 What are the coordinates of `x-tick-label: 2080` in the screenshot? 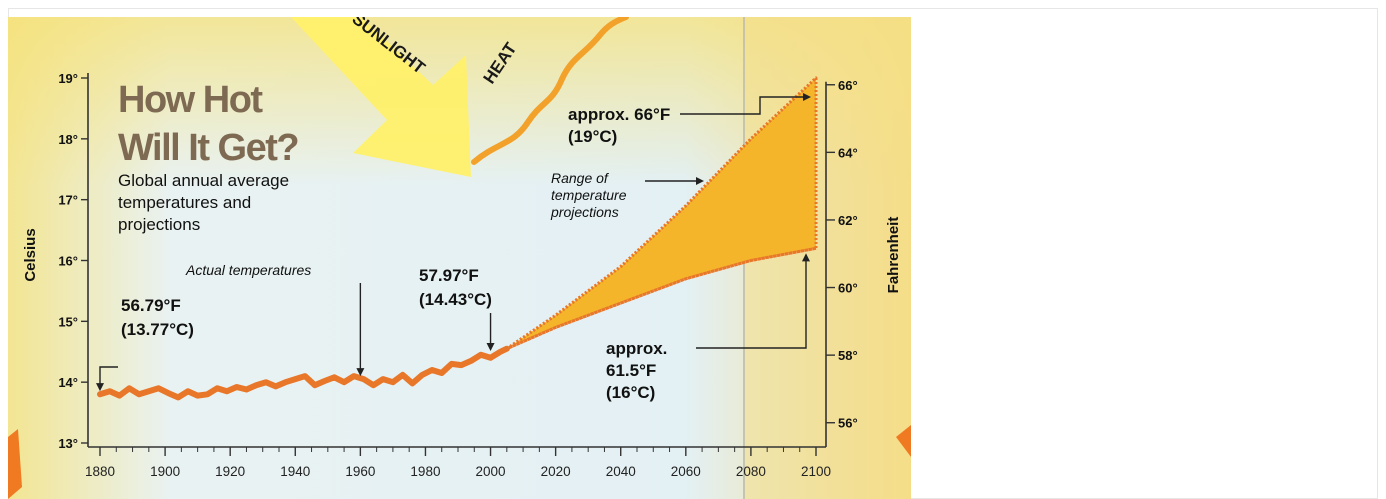 It's located at (751, 471).